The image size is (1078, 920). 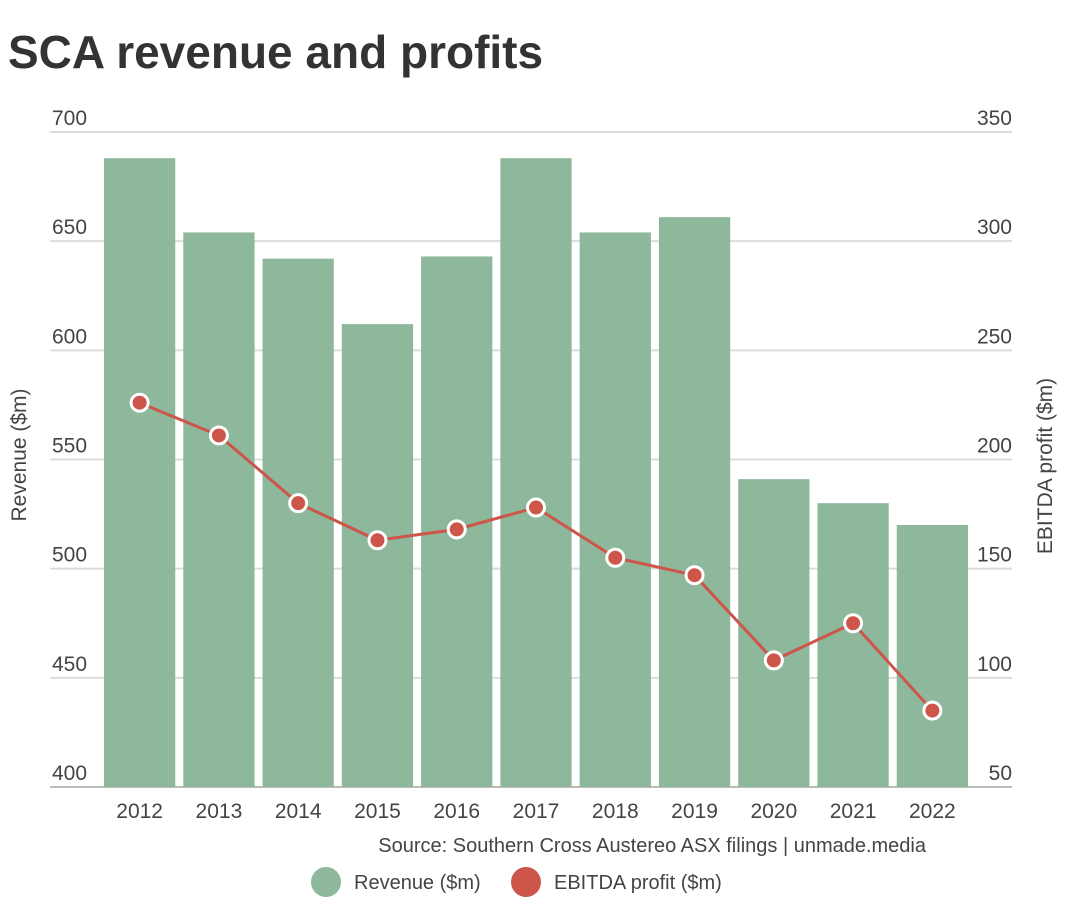 What do you see at coordinates (615, 557) in the screenshot?
I see `point-ebitda-2018` at bounding box center [615, 557].